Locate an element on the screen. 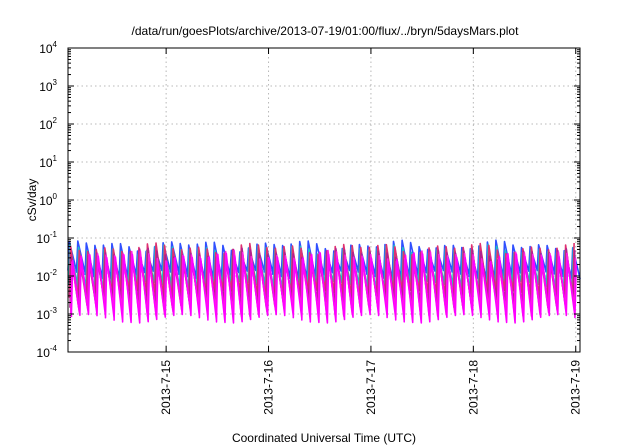 This screenshot has width=640, height=448. y-tick-label: 10² is located at coordinates (48, 124).